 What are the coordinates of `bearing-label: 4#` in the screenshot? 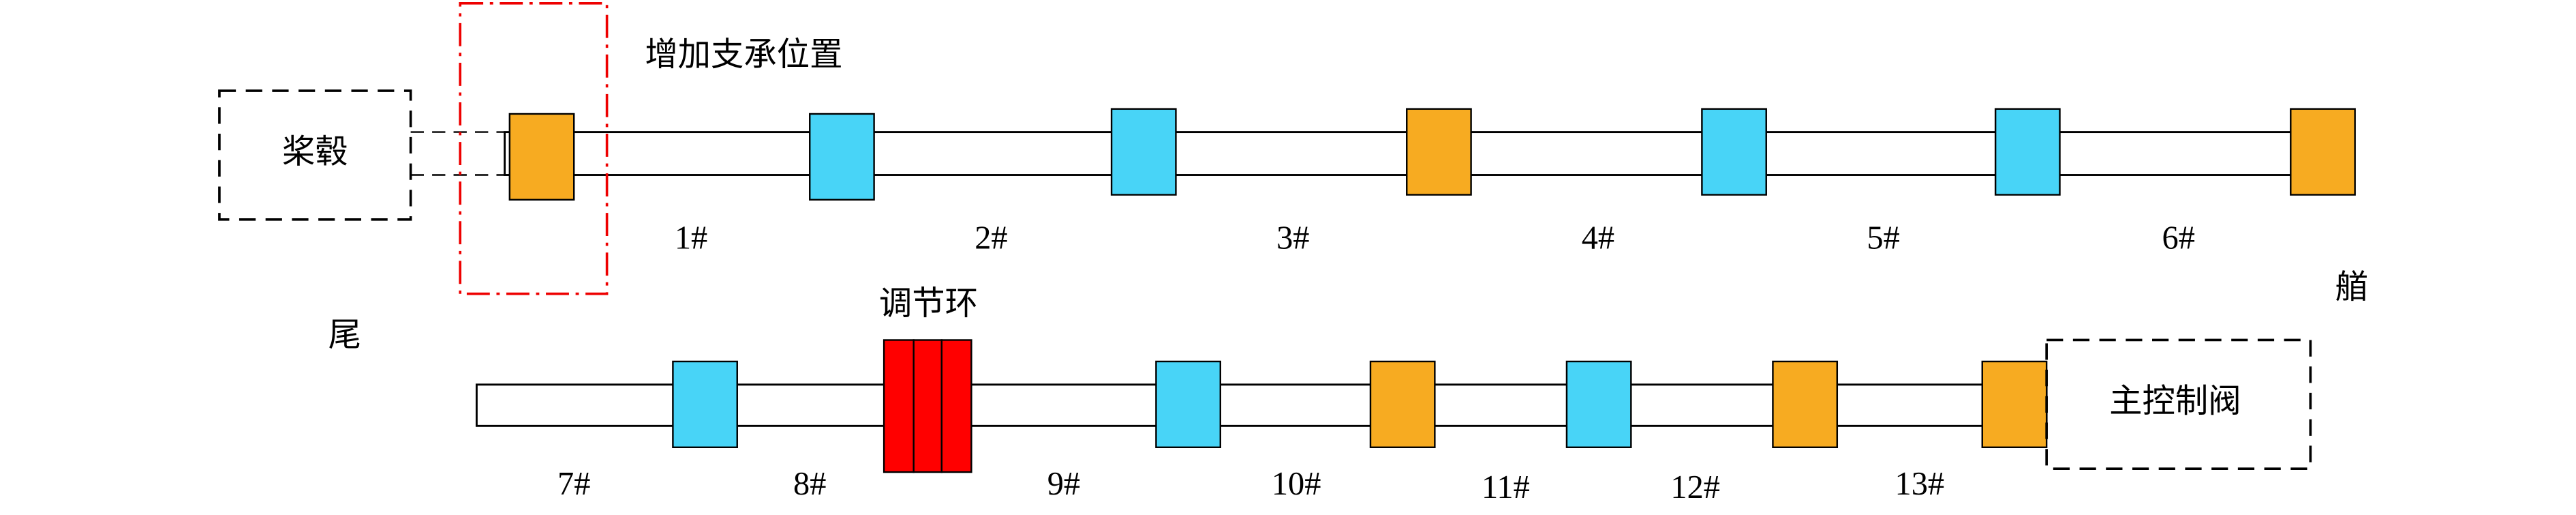 It's located at (1598, 238).